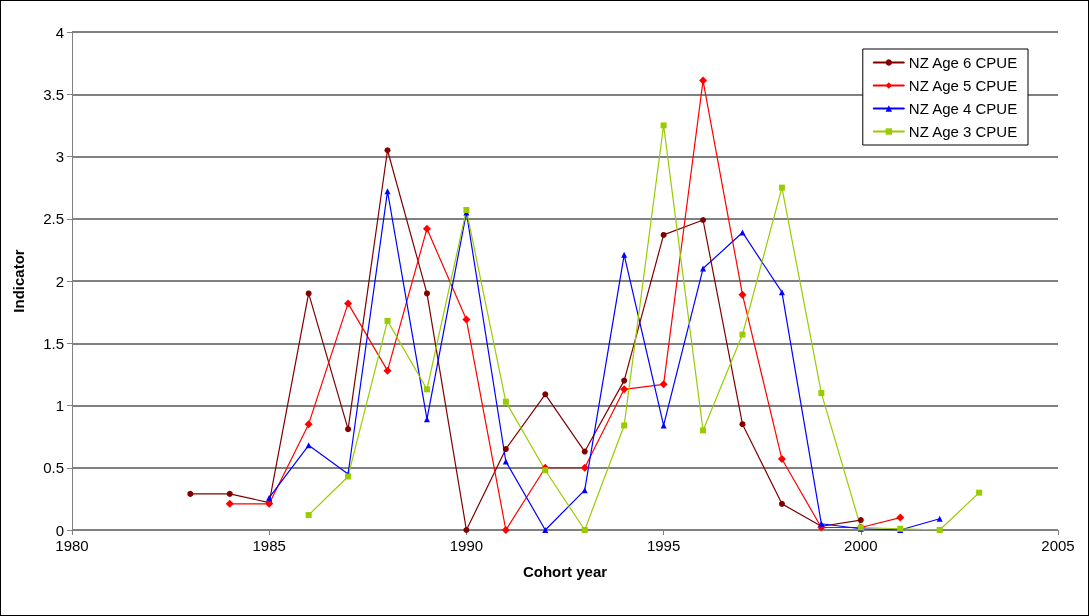 This screenshot has width=1089, height=616. What do you see at coordinates (59, 156) in the screenshot?
I see `y-tick-label: 3` at bounding box center [59, 156].